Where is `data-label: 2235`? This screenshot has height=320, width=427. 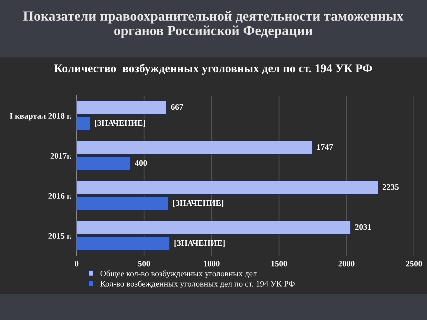
data-label: 2235 is located at coordinates (390, 187).